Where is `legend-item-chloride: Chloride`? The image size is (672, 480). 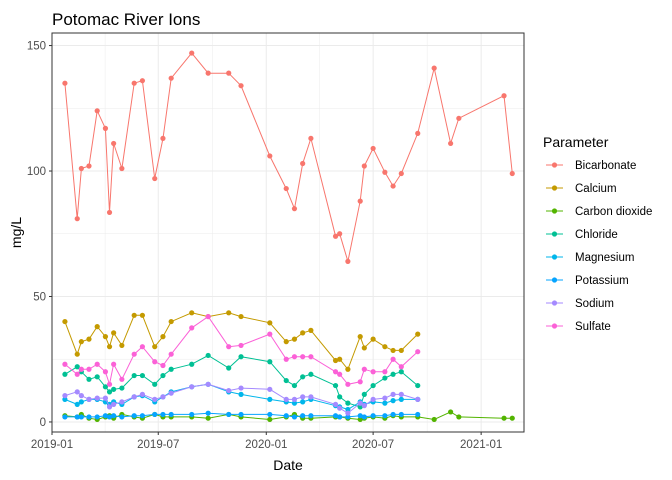
legend-item-chloride: Chloride is located at coordinates (582, 235).